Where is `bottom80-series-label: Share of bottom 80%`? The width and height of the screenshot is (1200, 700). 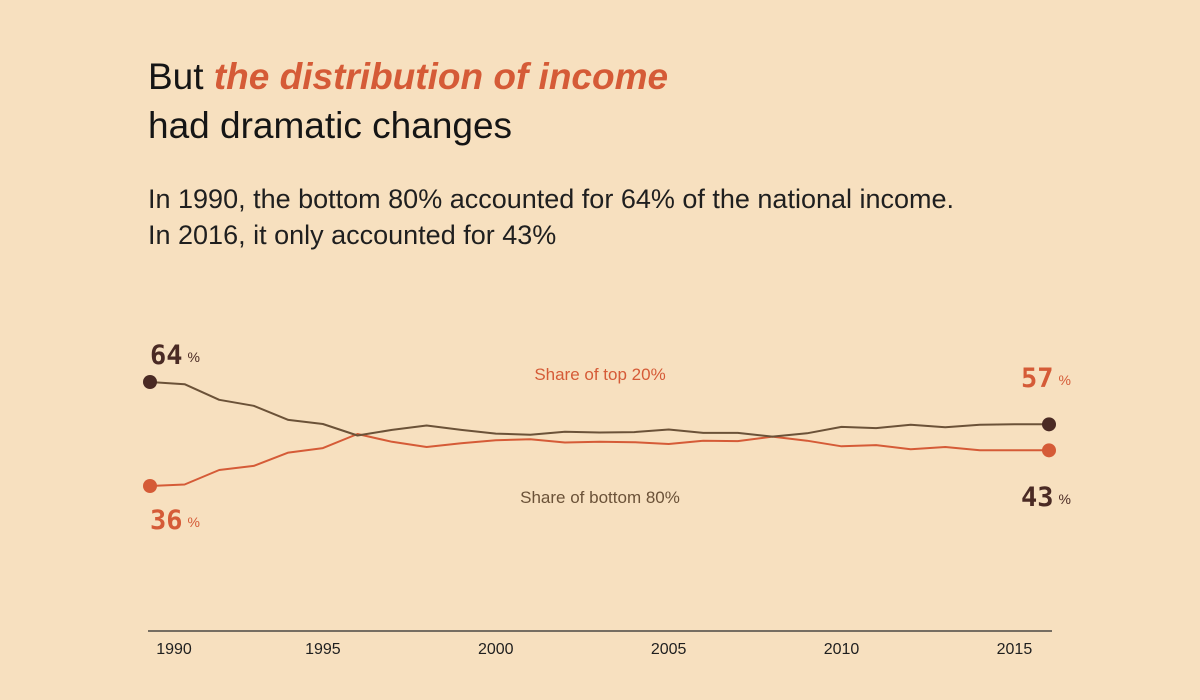
bottom80-series-label: Share of bottom 80% is located at coordinates (600, 497).